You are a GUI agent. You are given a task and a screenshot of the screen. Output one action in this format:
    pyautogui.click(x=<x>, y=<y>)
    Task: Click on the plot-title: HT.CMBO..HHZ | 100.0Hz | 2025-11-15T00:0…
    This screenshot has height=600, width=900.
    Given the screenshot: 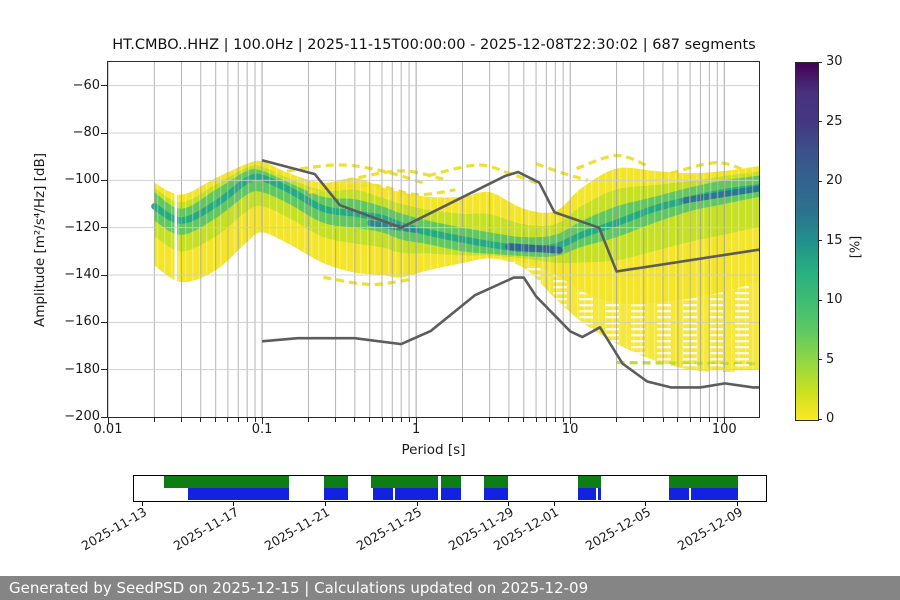 What is the action you would take?
    pyautogui.click(x=434, y=45)
    